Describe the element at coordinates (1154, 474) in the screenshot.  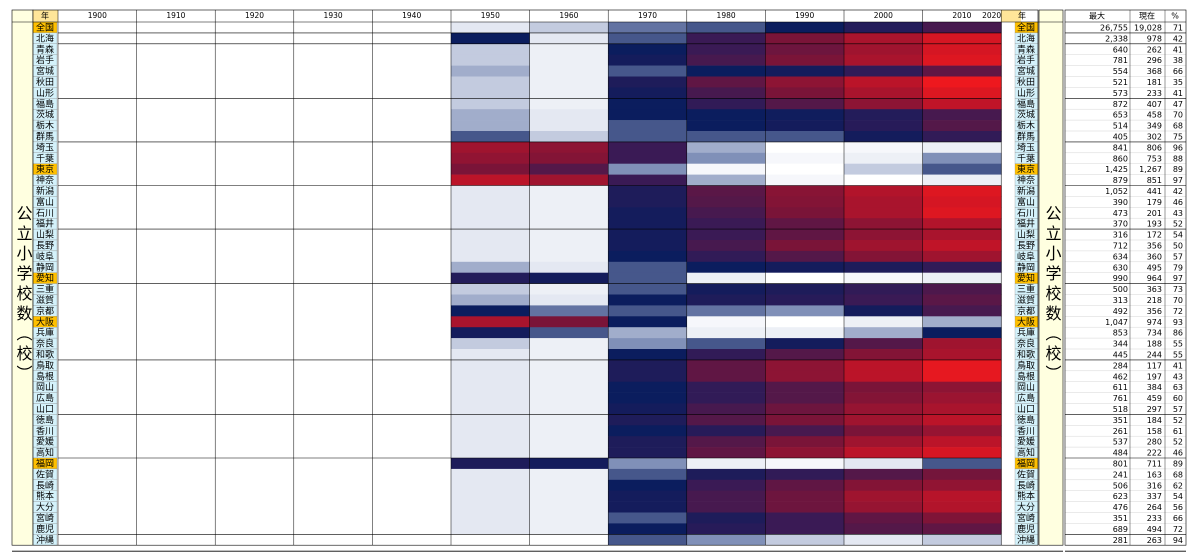
I see `current-value: 163` at that location.